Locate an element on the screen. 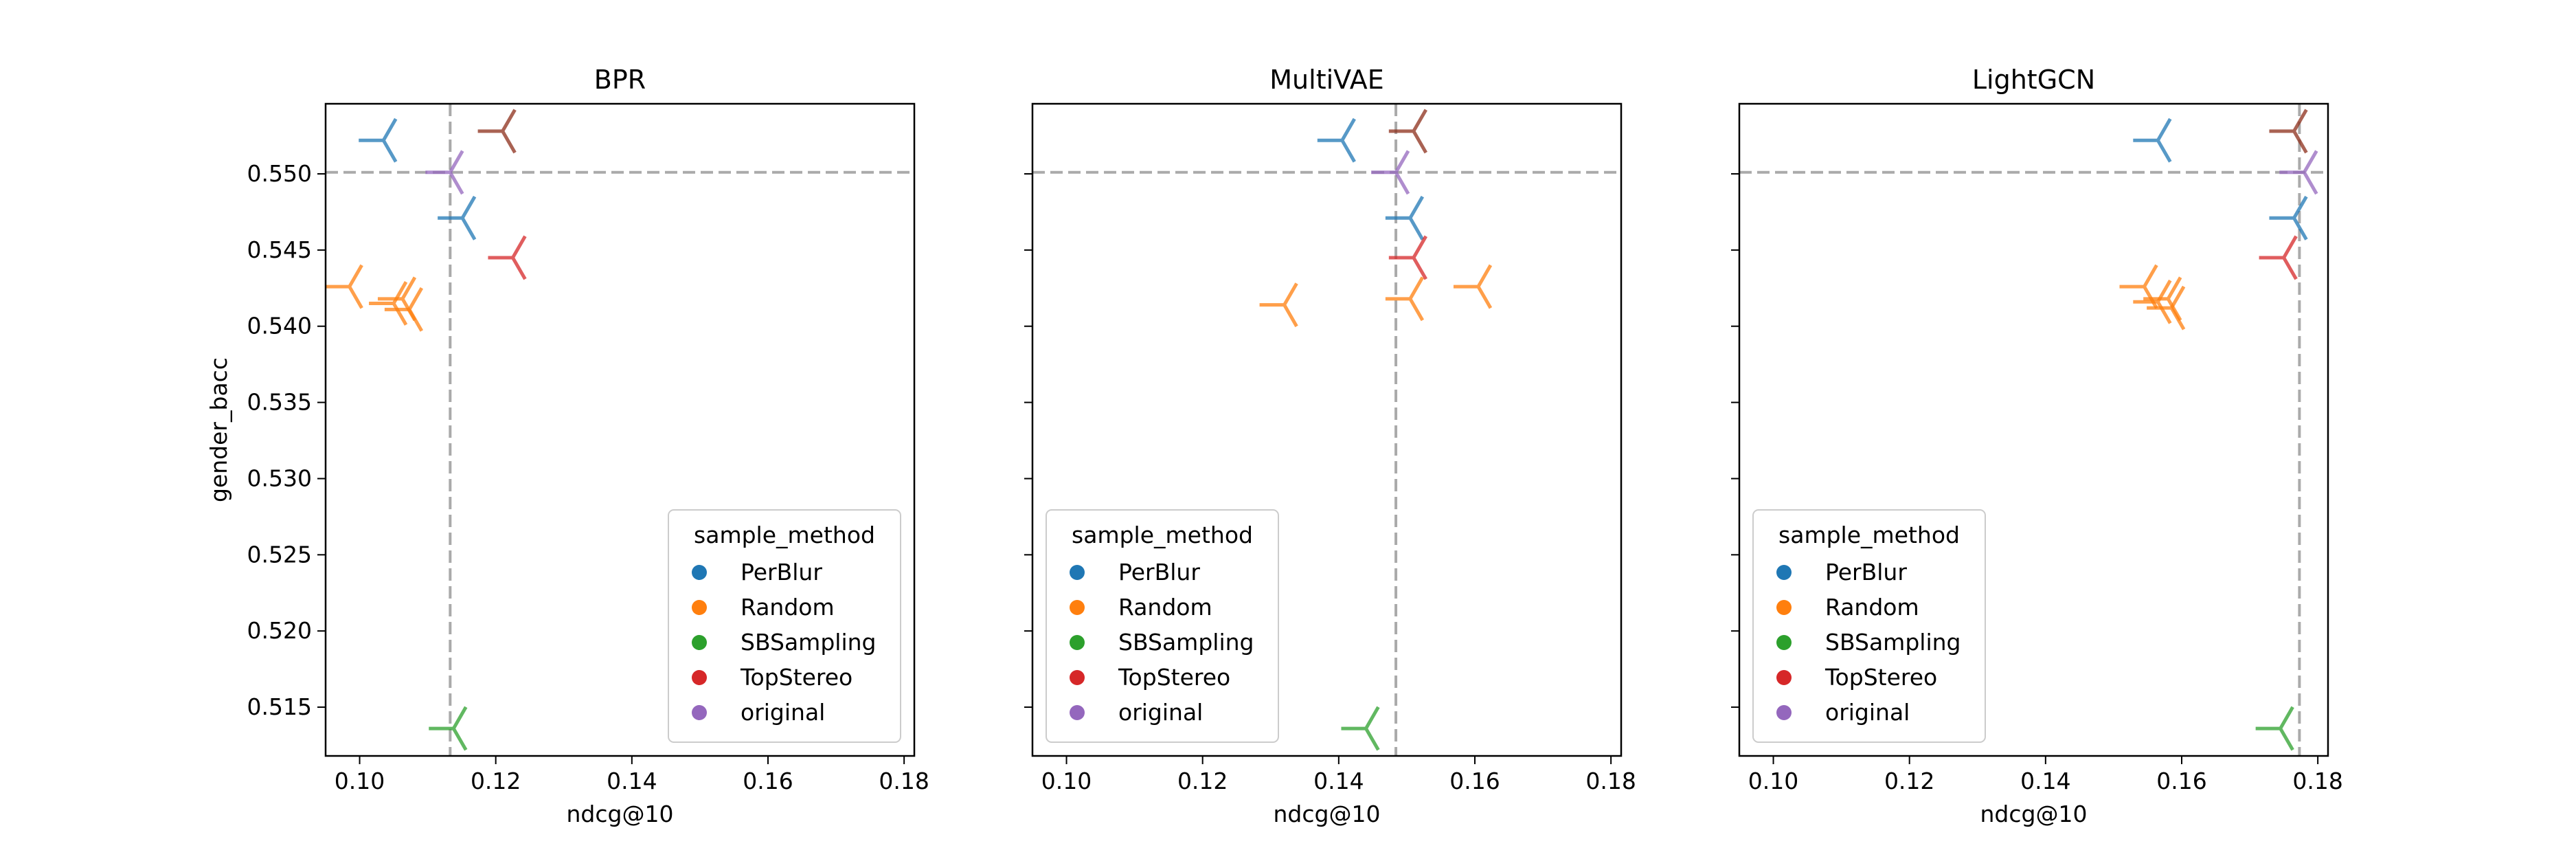 The height and width of the screenshot is (859, 2576). y-tick-label: 0.535 is located at coordinates (279, 403).